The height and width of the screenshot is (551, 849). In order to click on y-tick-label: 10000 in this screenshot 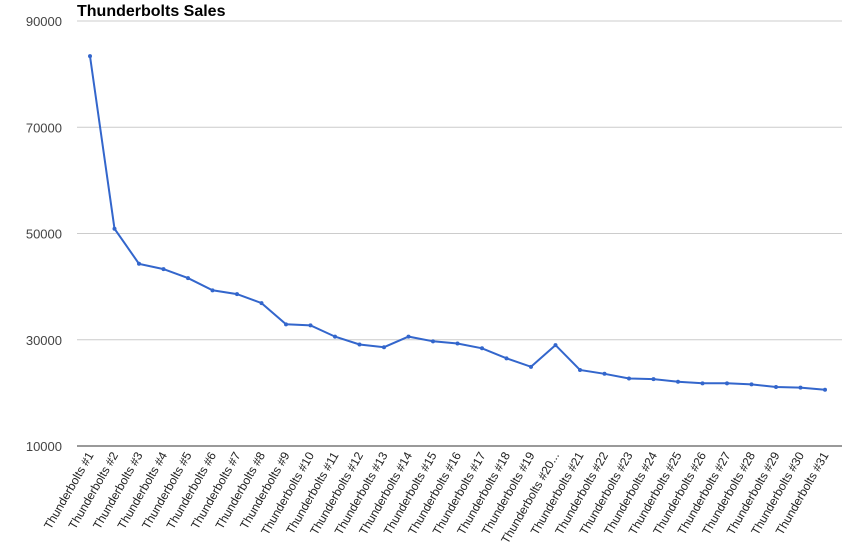, I will do `click(44, 446)`.